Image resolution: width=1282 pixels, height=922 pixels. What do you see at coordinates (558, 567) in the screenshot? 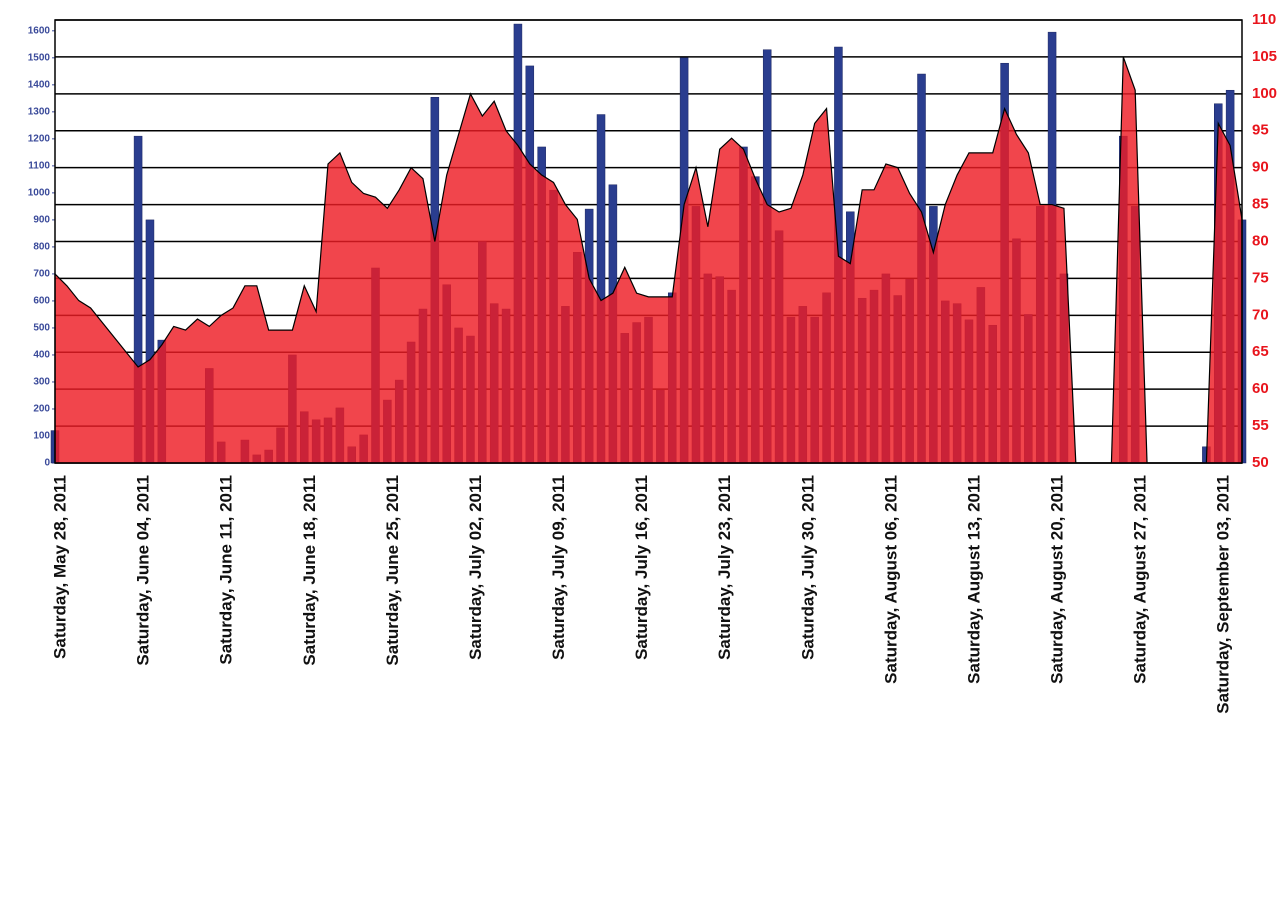
I see `x-tick-label: Saturday, July 09, 2011` at bounding box center [558, 567].